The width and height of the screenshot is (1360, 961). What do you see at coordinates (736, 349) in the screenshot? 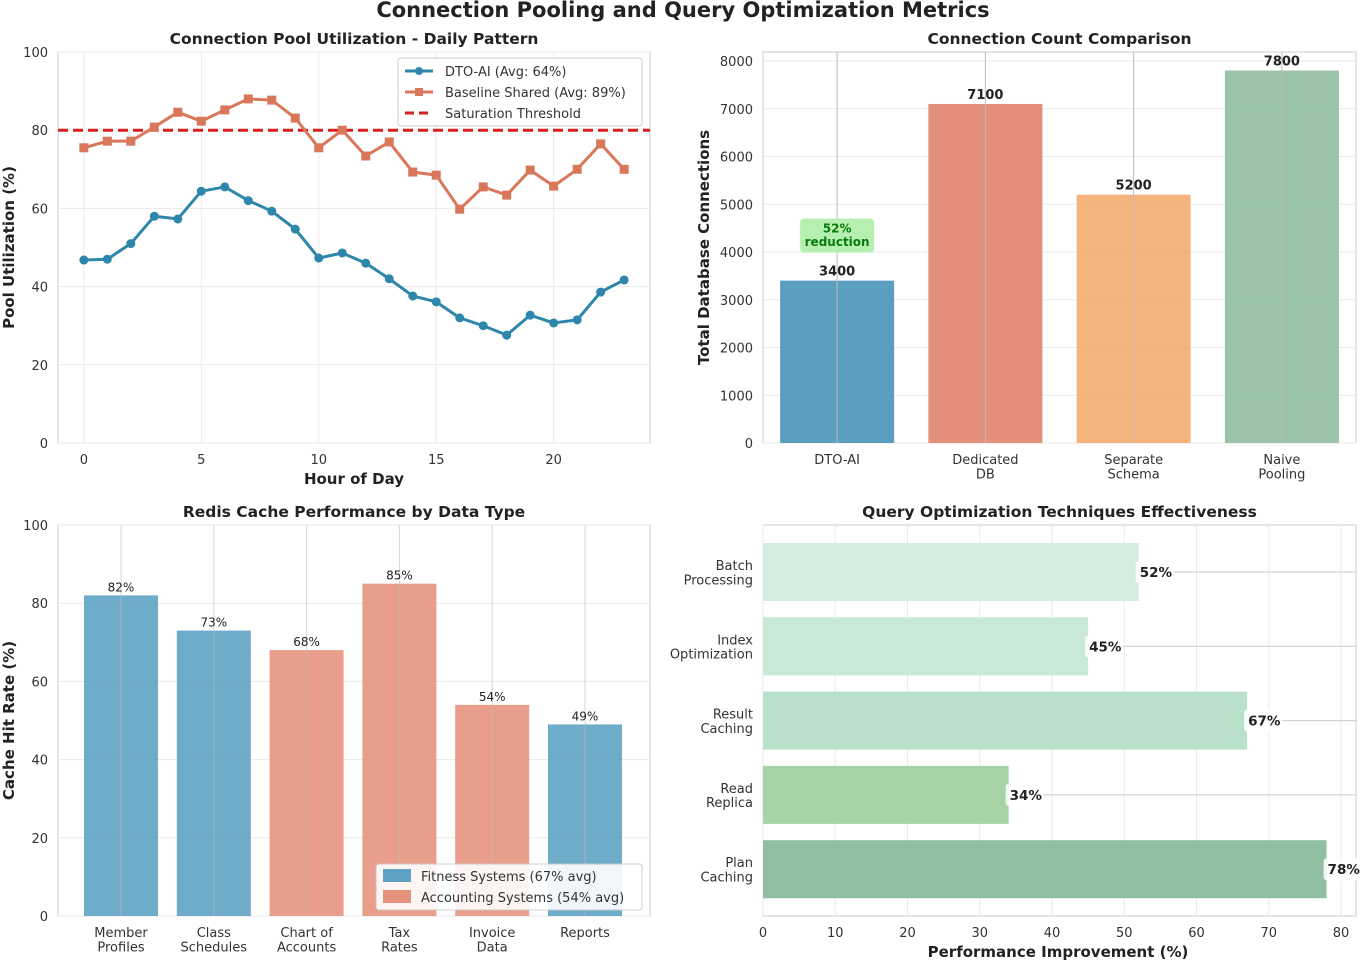
I see `y-tick-label: 2000` at bounding box center [736, 349].